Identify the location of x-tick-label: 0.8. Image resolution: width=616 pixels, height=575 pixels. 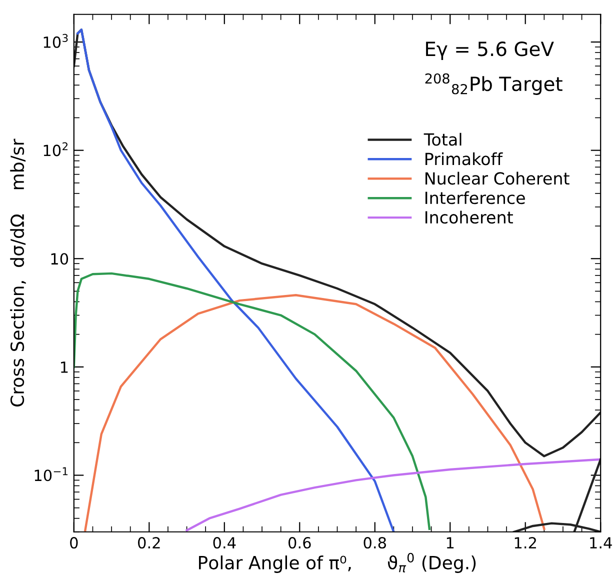
(375, 543).